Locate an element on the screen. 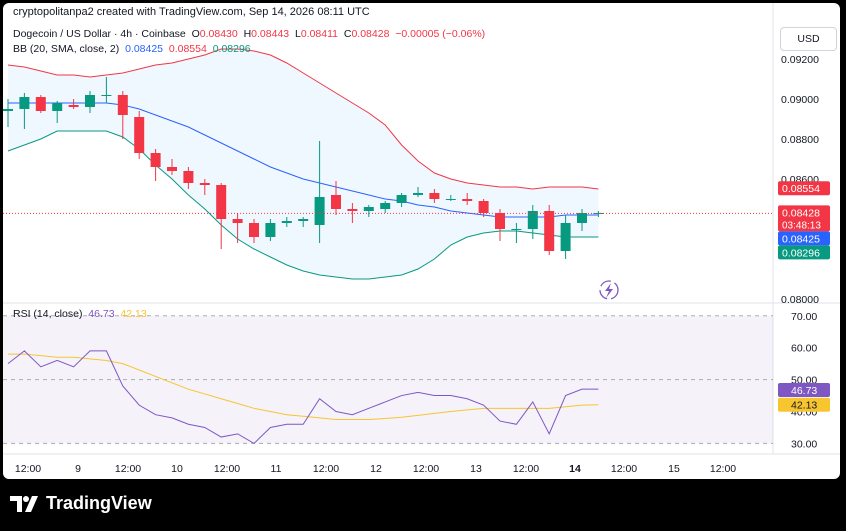  rsi-label: RSI (14, close) is located at coordinates (48, 314).